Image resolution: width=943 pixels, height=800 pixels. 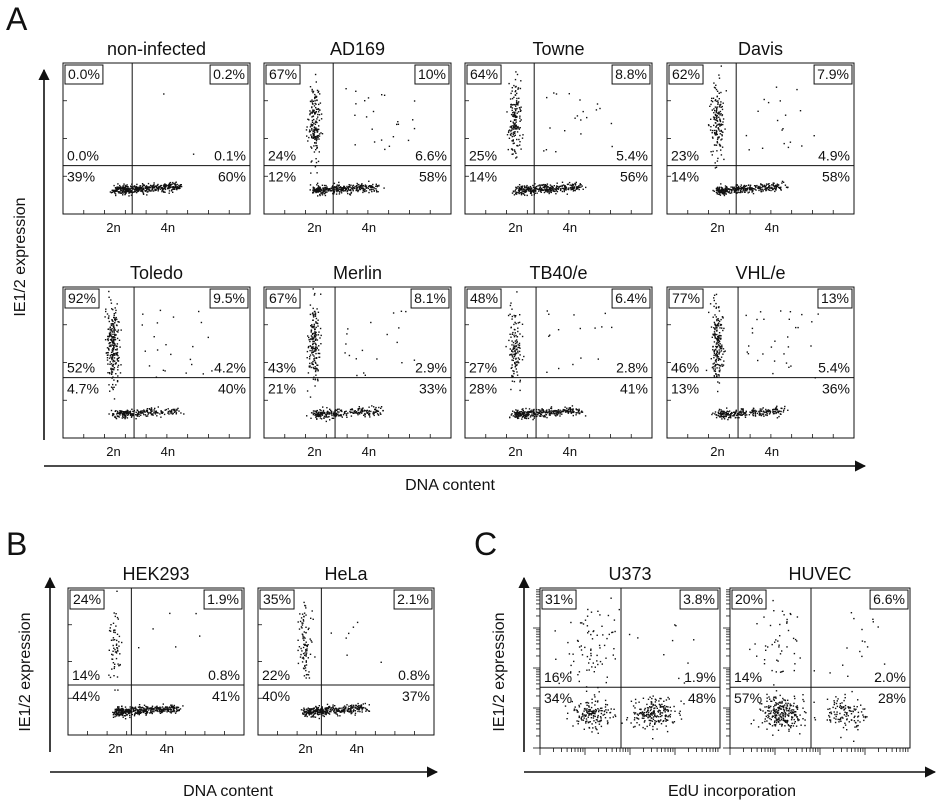 I want to click on upper-right-percent: 6.6%, so click(x=889, y=599).